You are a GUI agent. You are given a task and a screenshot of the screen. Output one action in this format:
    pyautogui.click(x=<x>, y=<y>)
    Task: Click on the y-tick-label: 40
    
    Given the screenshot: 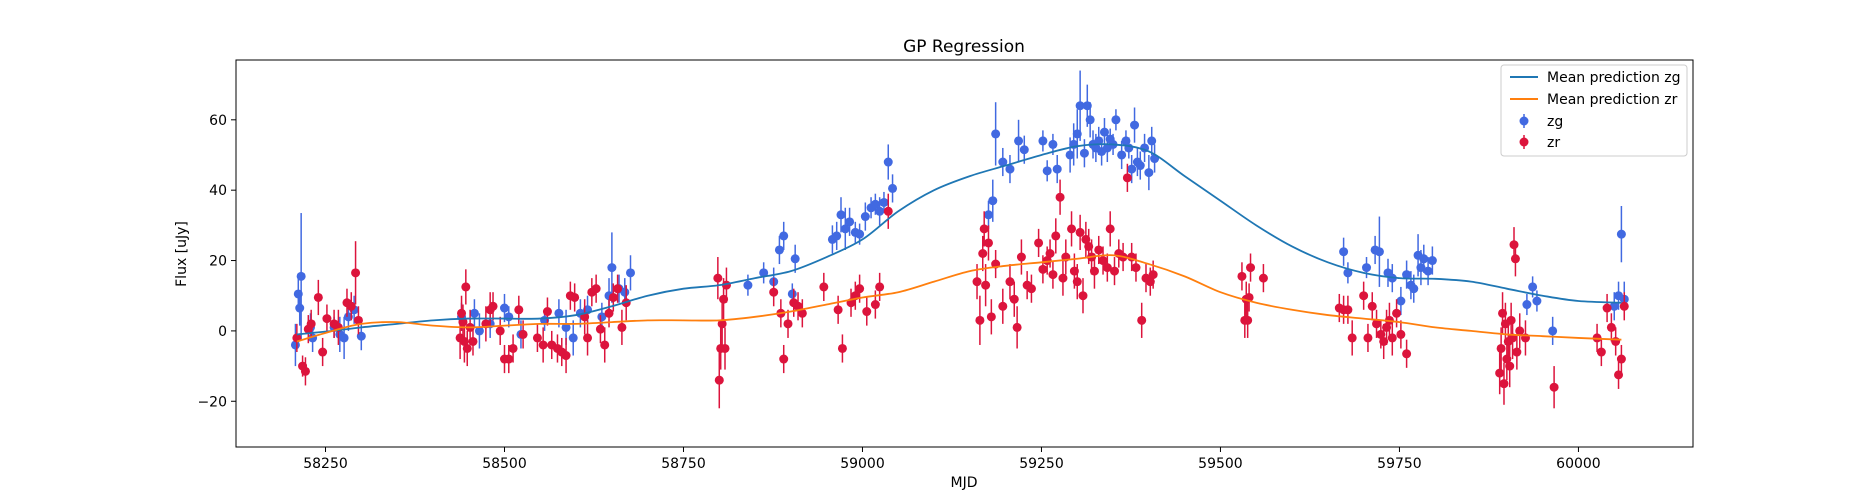 What is the action you would take?
    pyautogui.click(x=218, y=191)
    